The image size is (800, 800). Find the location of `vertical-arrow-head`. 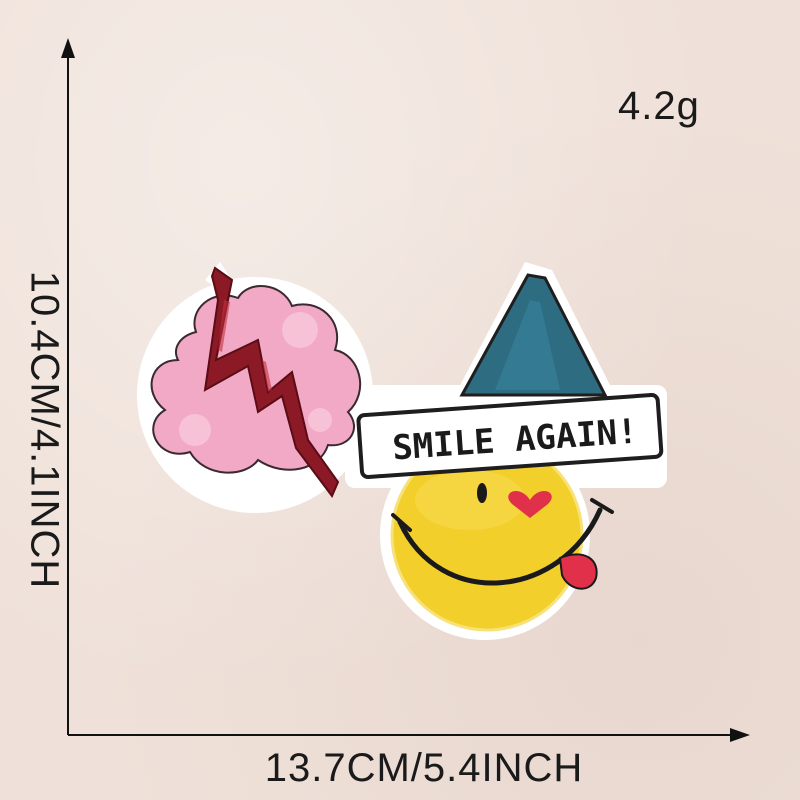

vertical-arrow-head is located at coordinates (68, 48).